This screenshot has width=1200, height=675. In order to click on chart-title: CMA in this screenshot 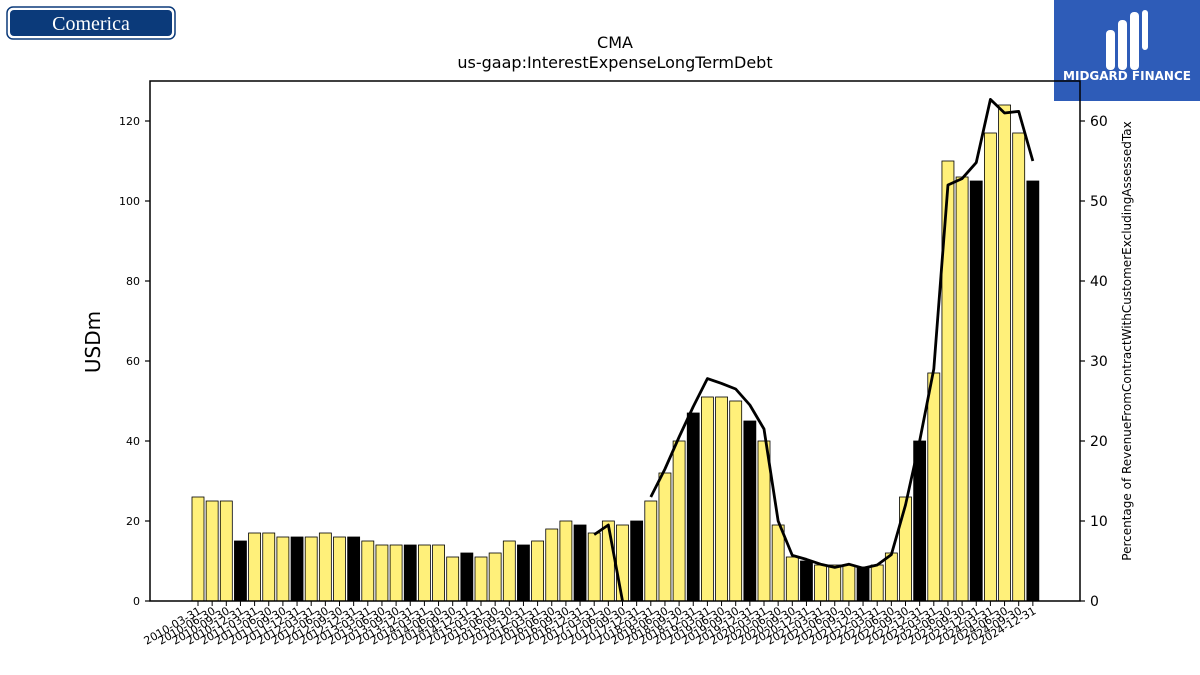, I will do `click(615, 42)`.